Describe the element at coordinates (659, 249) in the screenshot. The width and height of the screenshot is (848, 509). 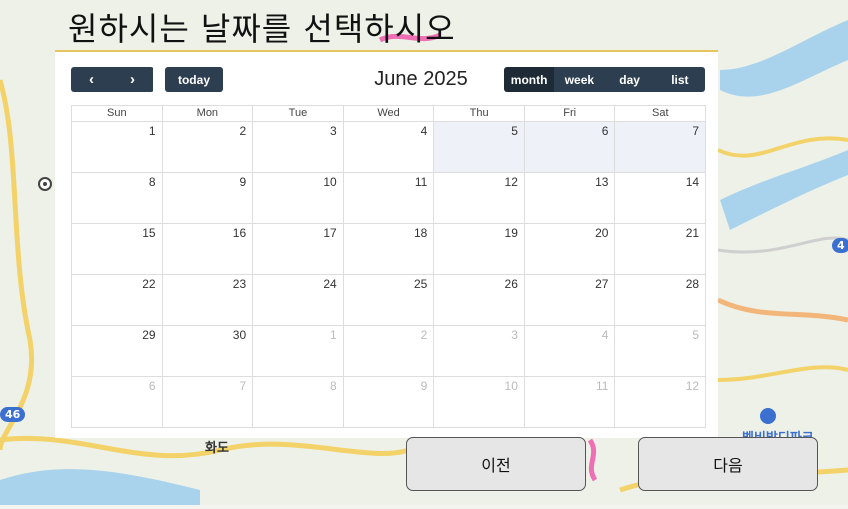
I see `day-cell: 21` at that location.